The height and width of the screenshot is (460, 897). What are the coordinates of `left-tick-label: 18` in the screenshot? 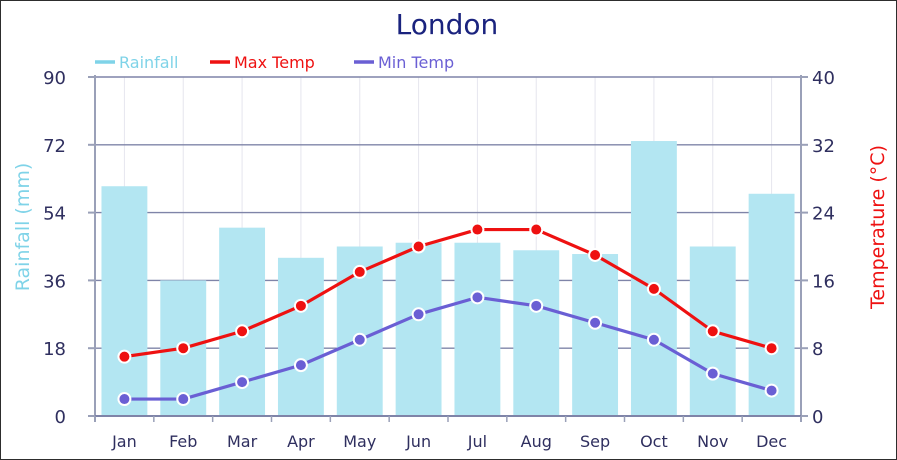 It's located at (54, 349).